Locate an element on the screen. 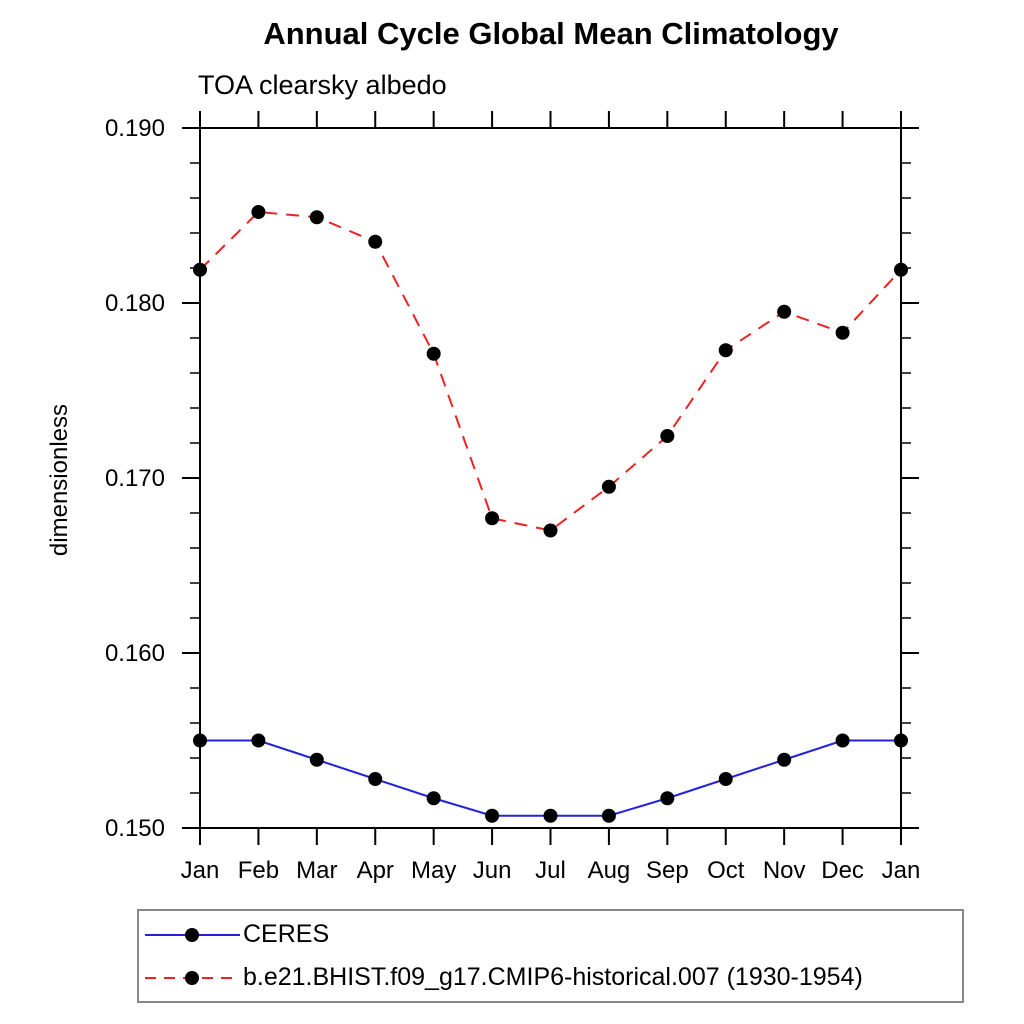  svg-text: Jun is located at coordinates (492, 870).